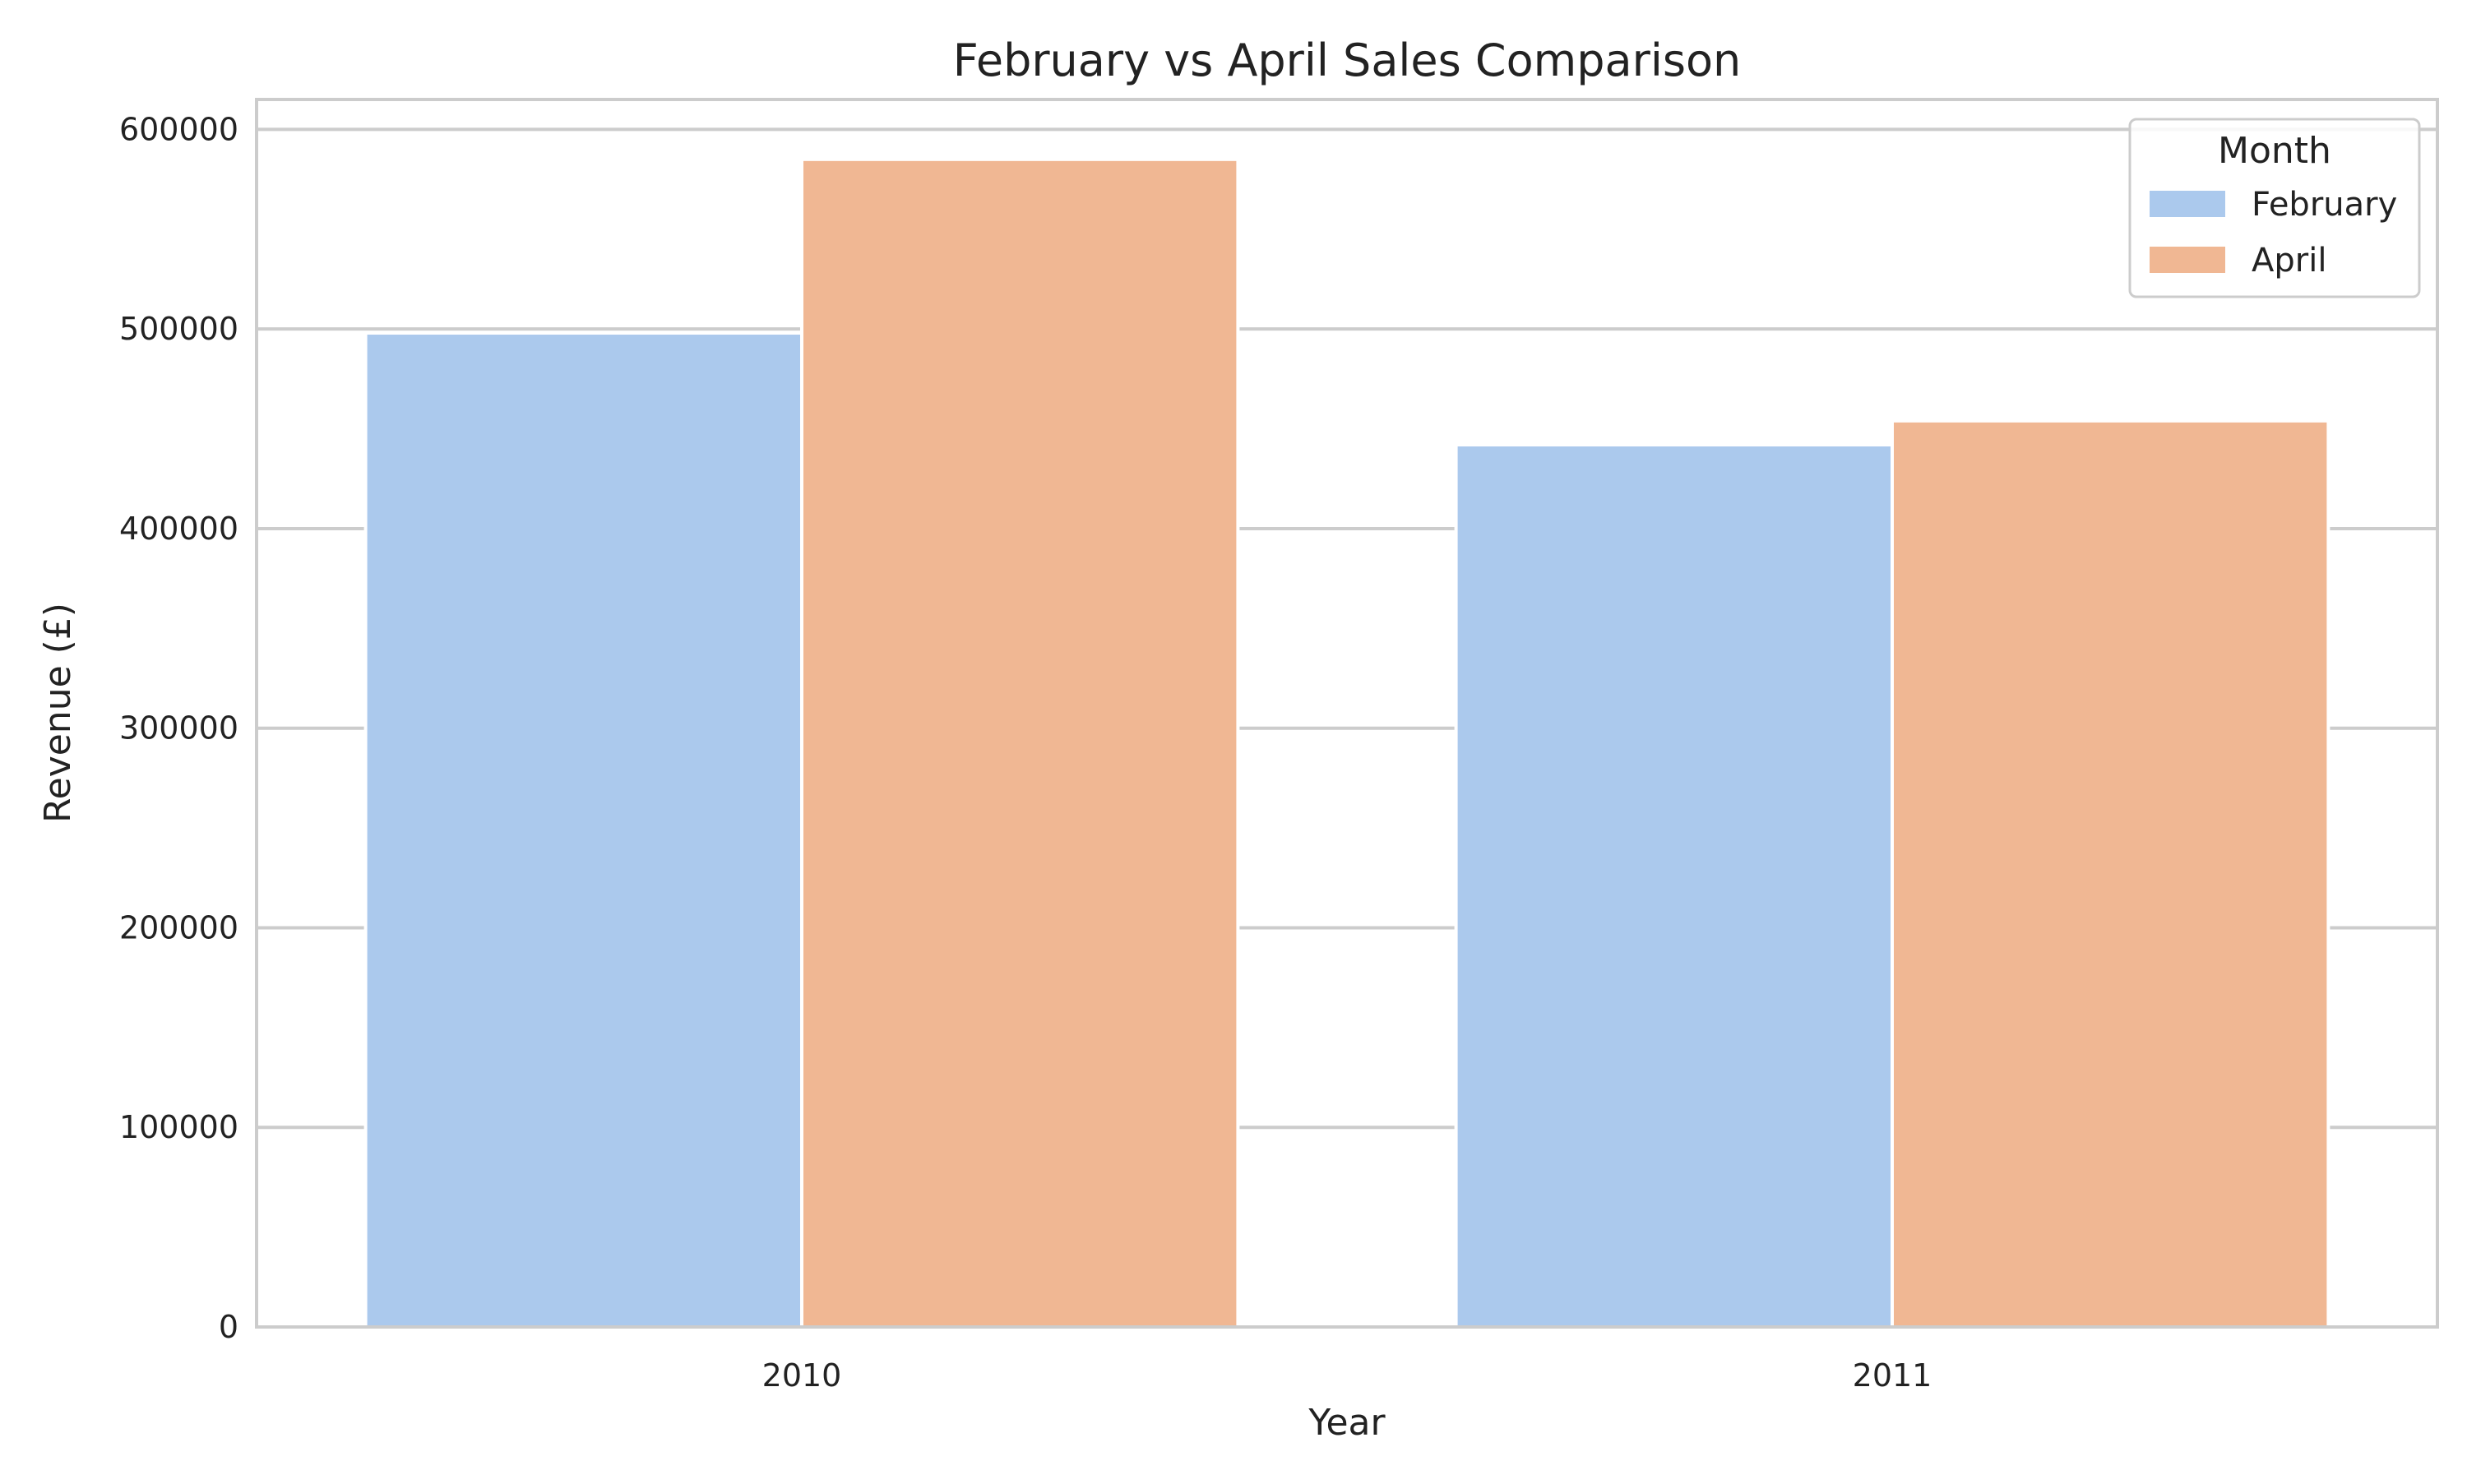 This screenshot has width=2467, height=1484. I want to click on y-axis-label: Revenue (£), so click(58, 713).